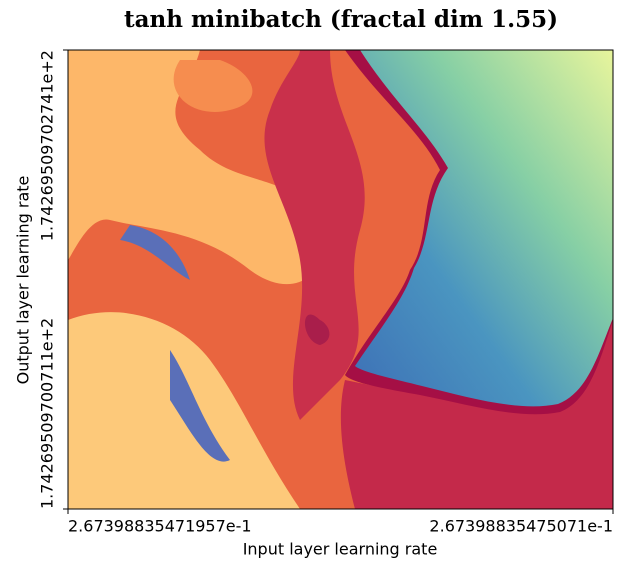 This screenshot has width=624, height=567. I want to click on x-tick-label: 2.67398835475071e-1, so click(521, 526).